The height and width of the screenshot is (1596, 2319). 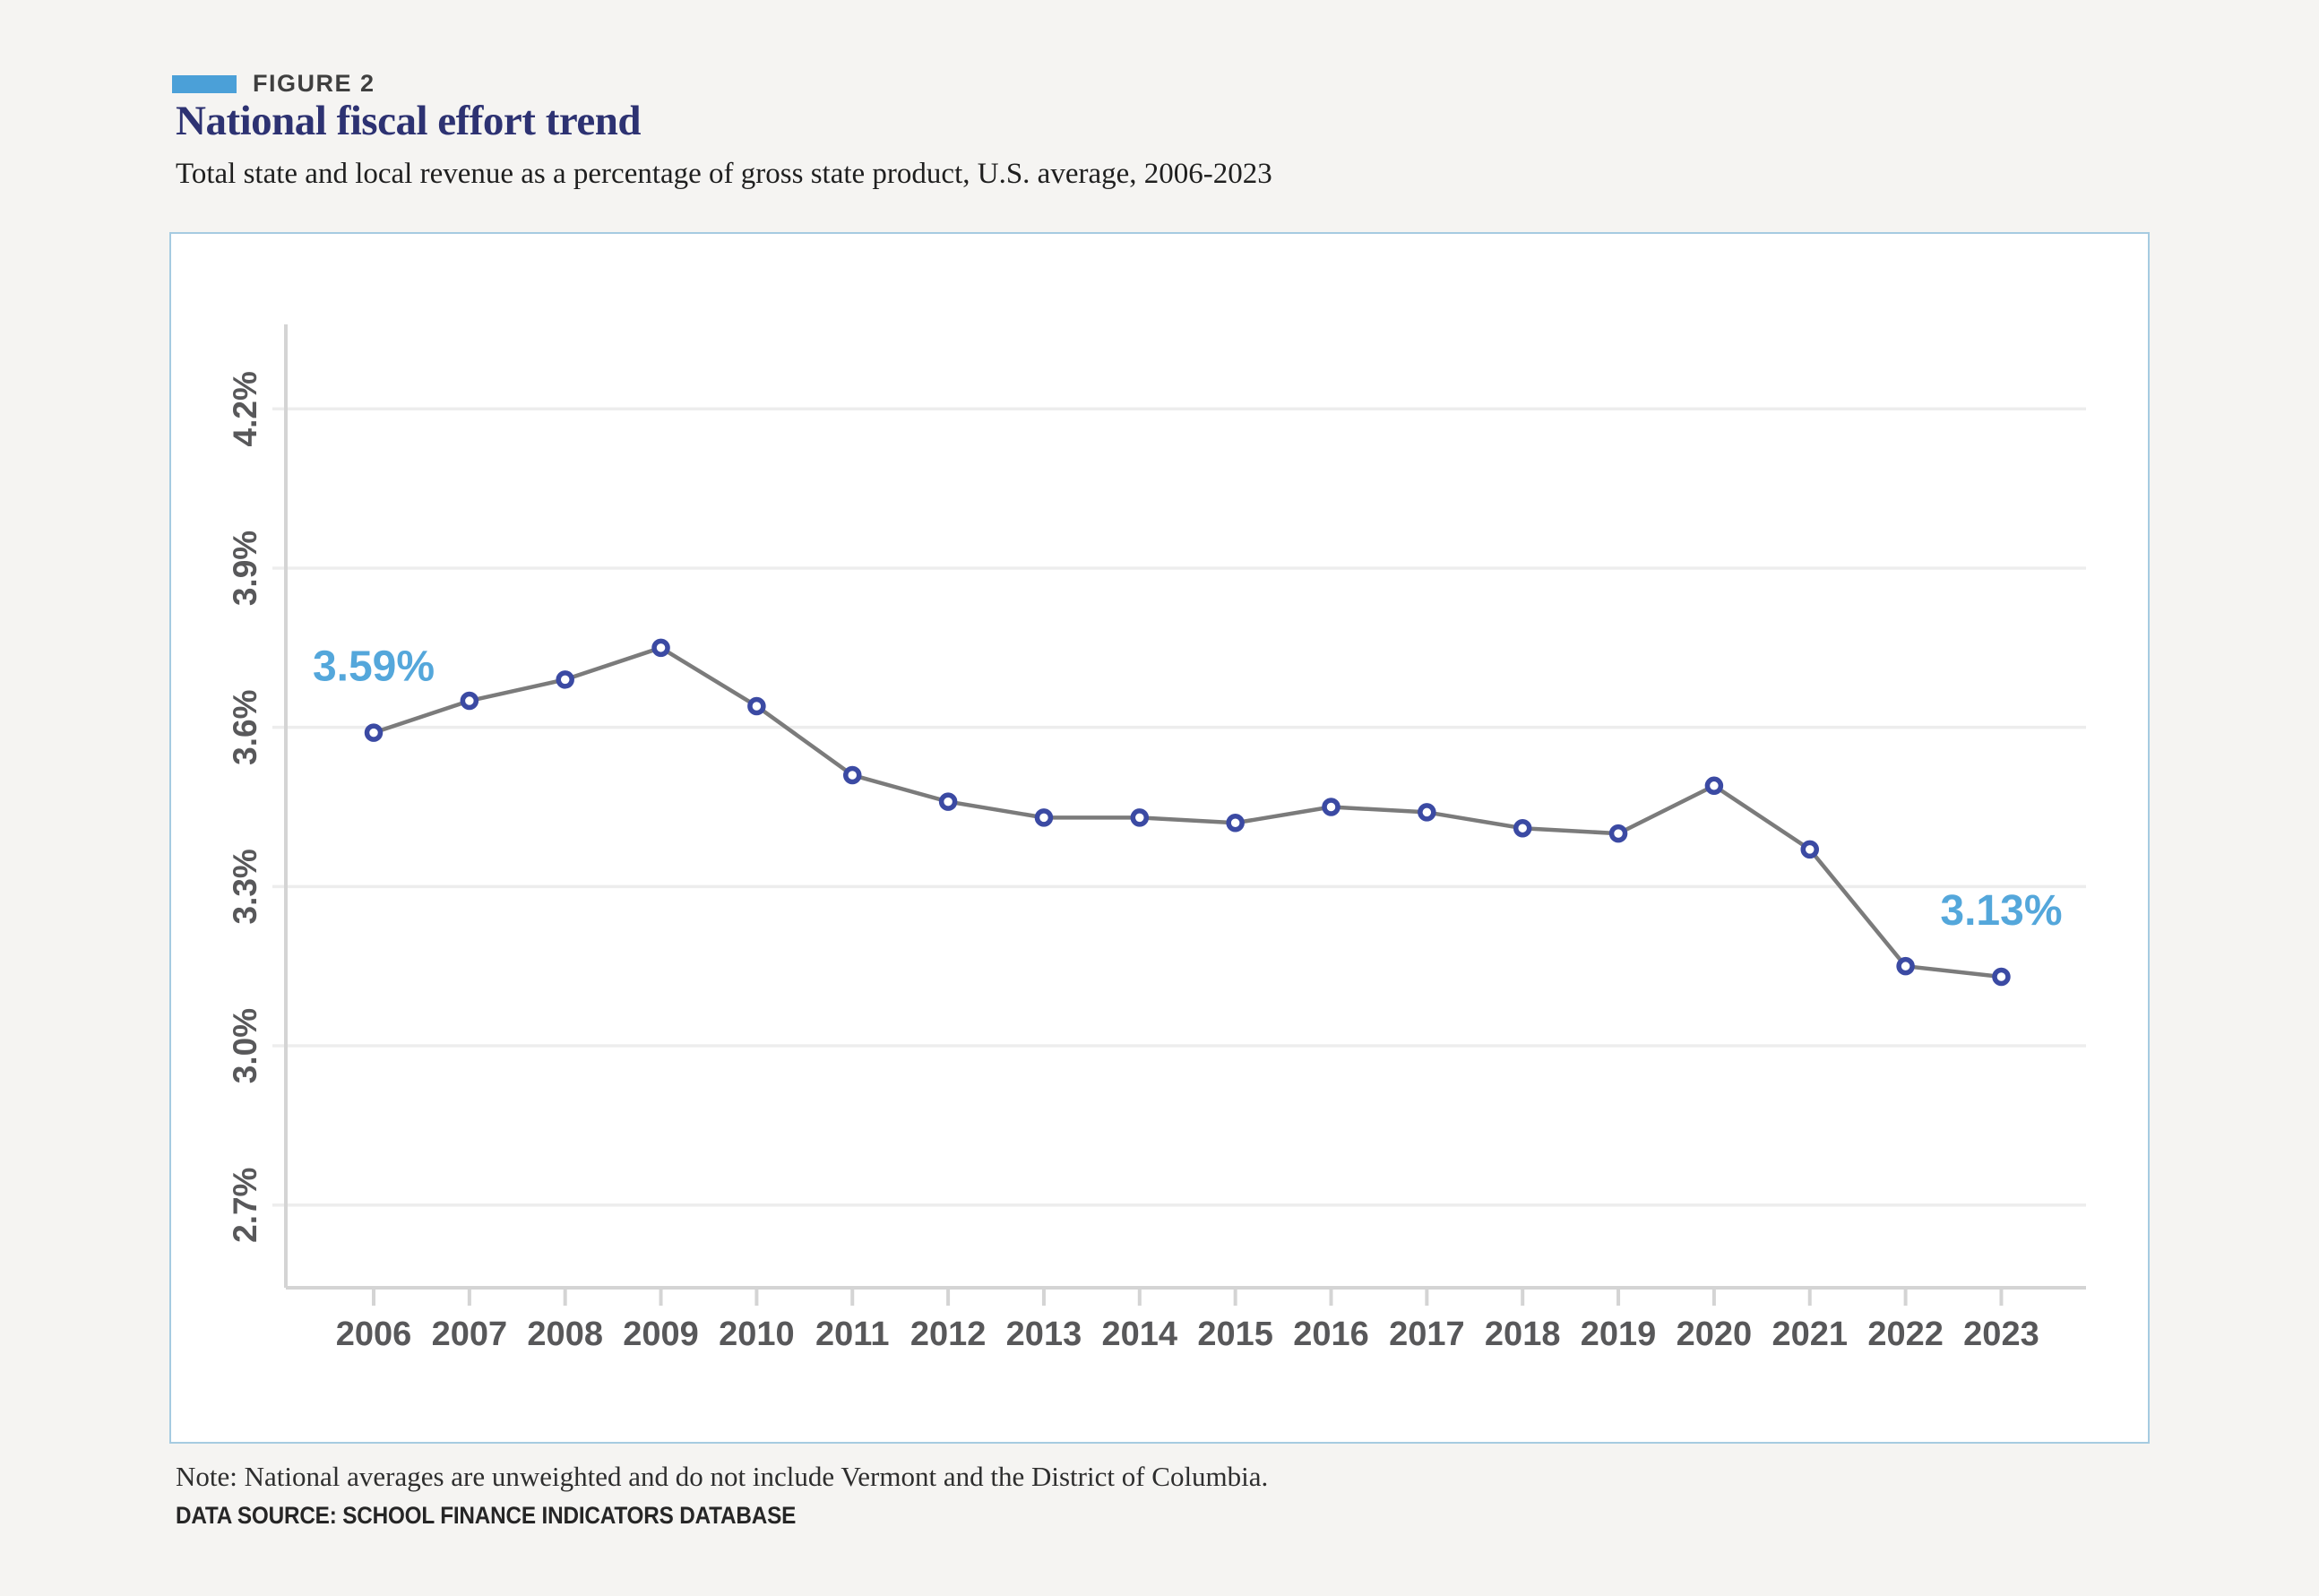 What do you see at coordinates (756, 706) in the screenshot?
I see `data-point-2010` at bounding box center [756, 706].